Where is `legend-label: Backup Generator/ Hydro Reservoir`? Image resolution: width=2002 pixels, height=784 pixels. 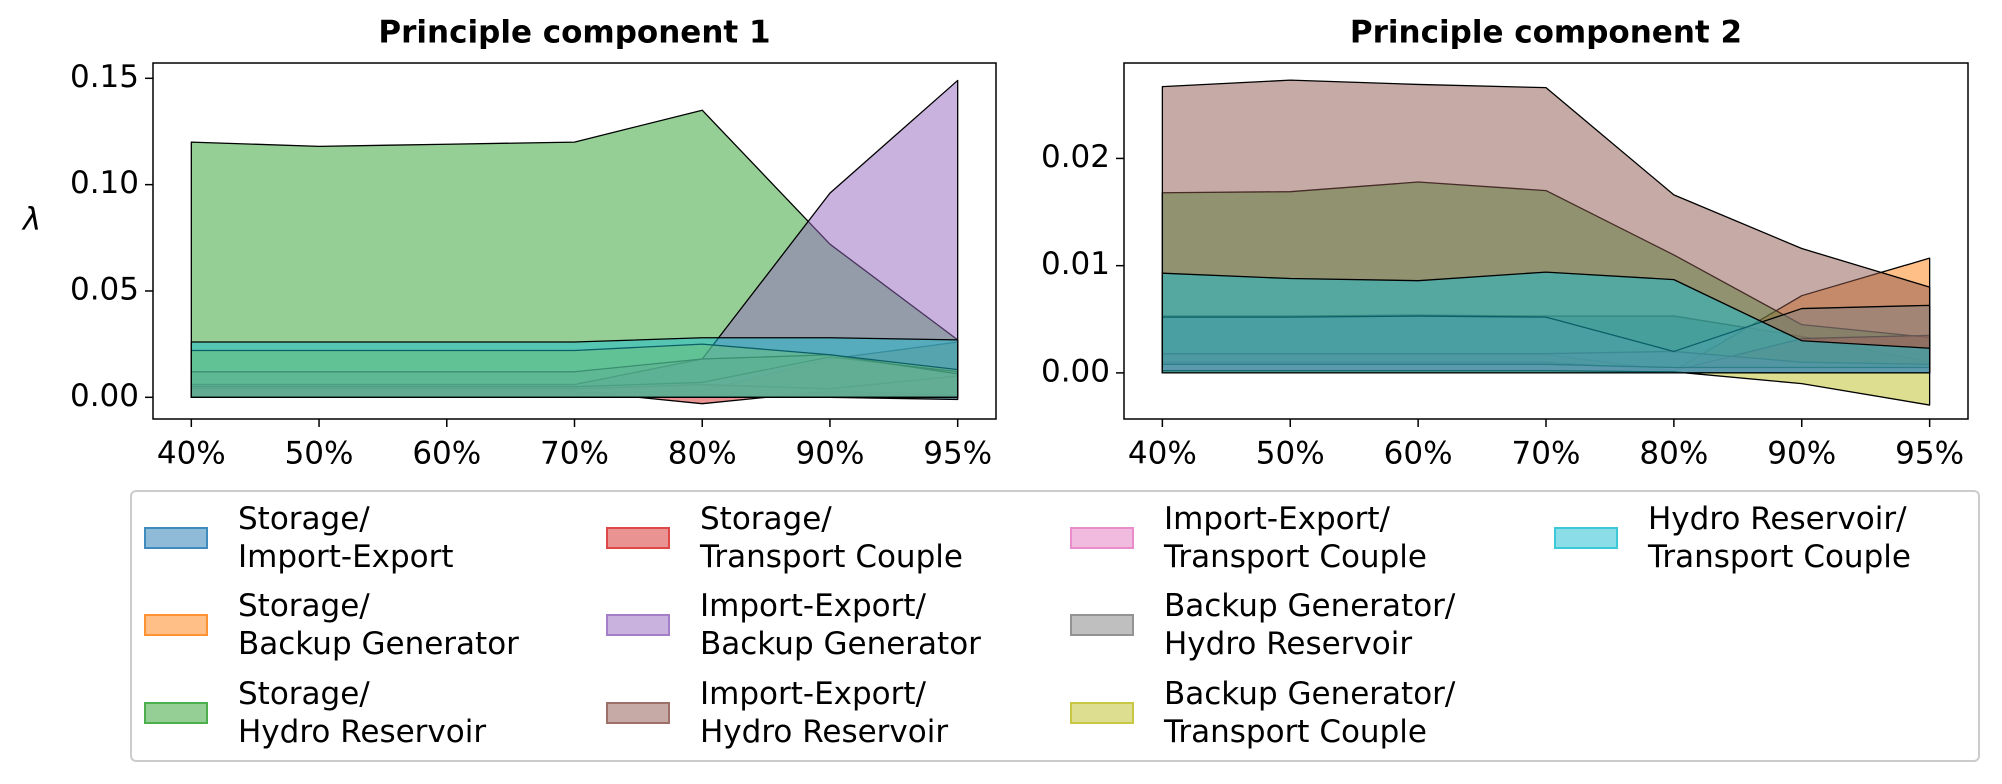 legend-label: Backup Generator/ Hydro Reservoir is located at coordinates (1310, 625).